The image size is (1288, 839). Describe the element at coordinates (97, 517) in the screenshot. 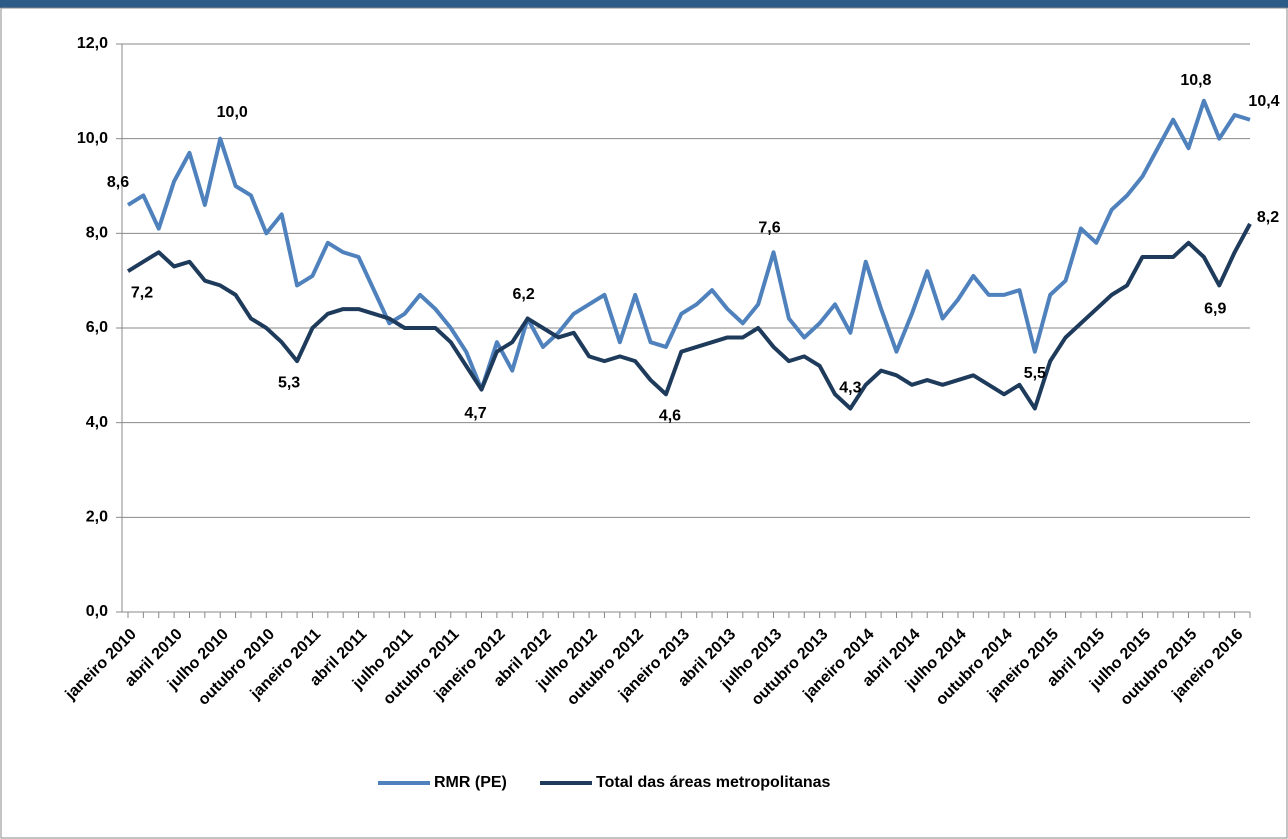

I see `y-tick-label: 2,0` at that location.